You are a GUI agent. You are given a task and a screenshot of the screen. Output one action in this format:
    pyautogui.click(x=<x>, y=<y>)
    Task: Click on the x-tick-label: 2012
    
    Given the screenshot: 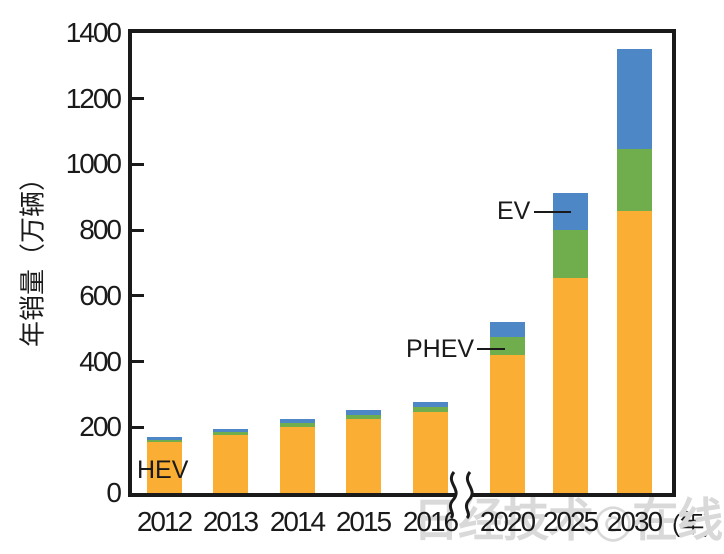 What is the action you would take?
    pyautogui.click(x=164, y=521)
    